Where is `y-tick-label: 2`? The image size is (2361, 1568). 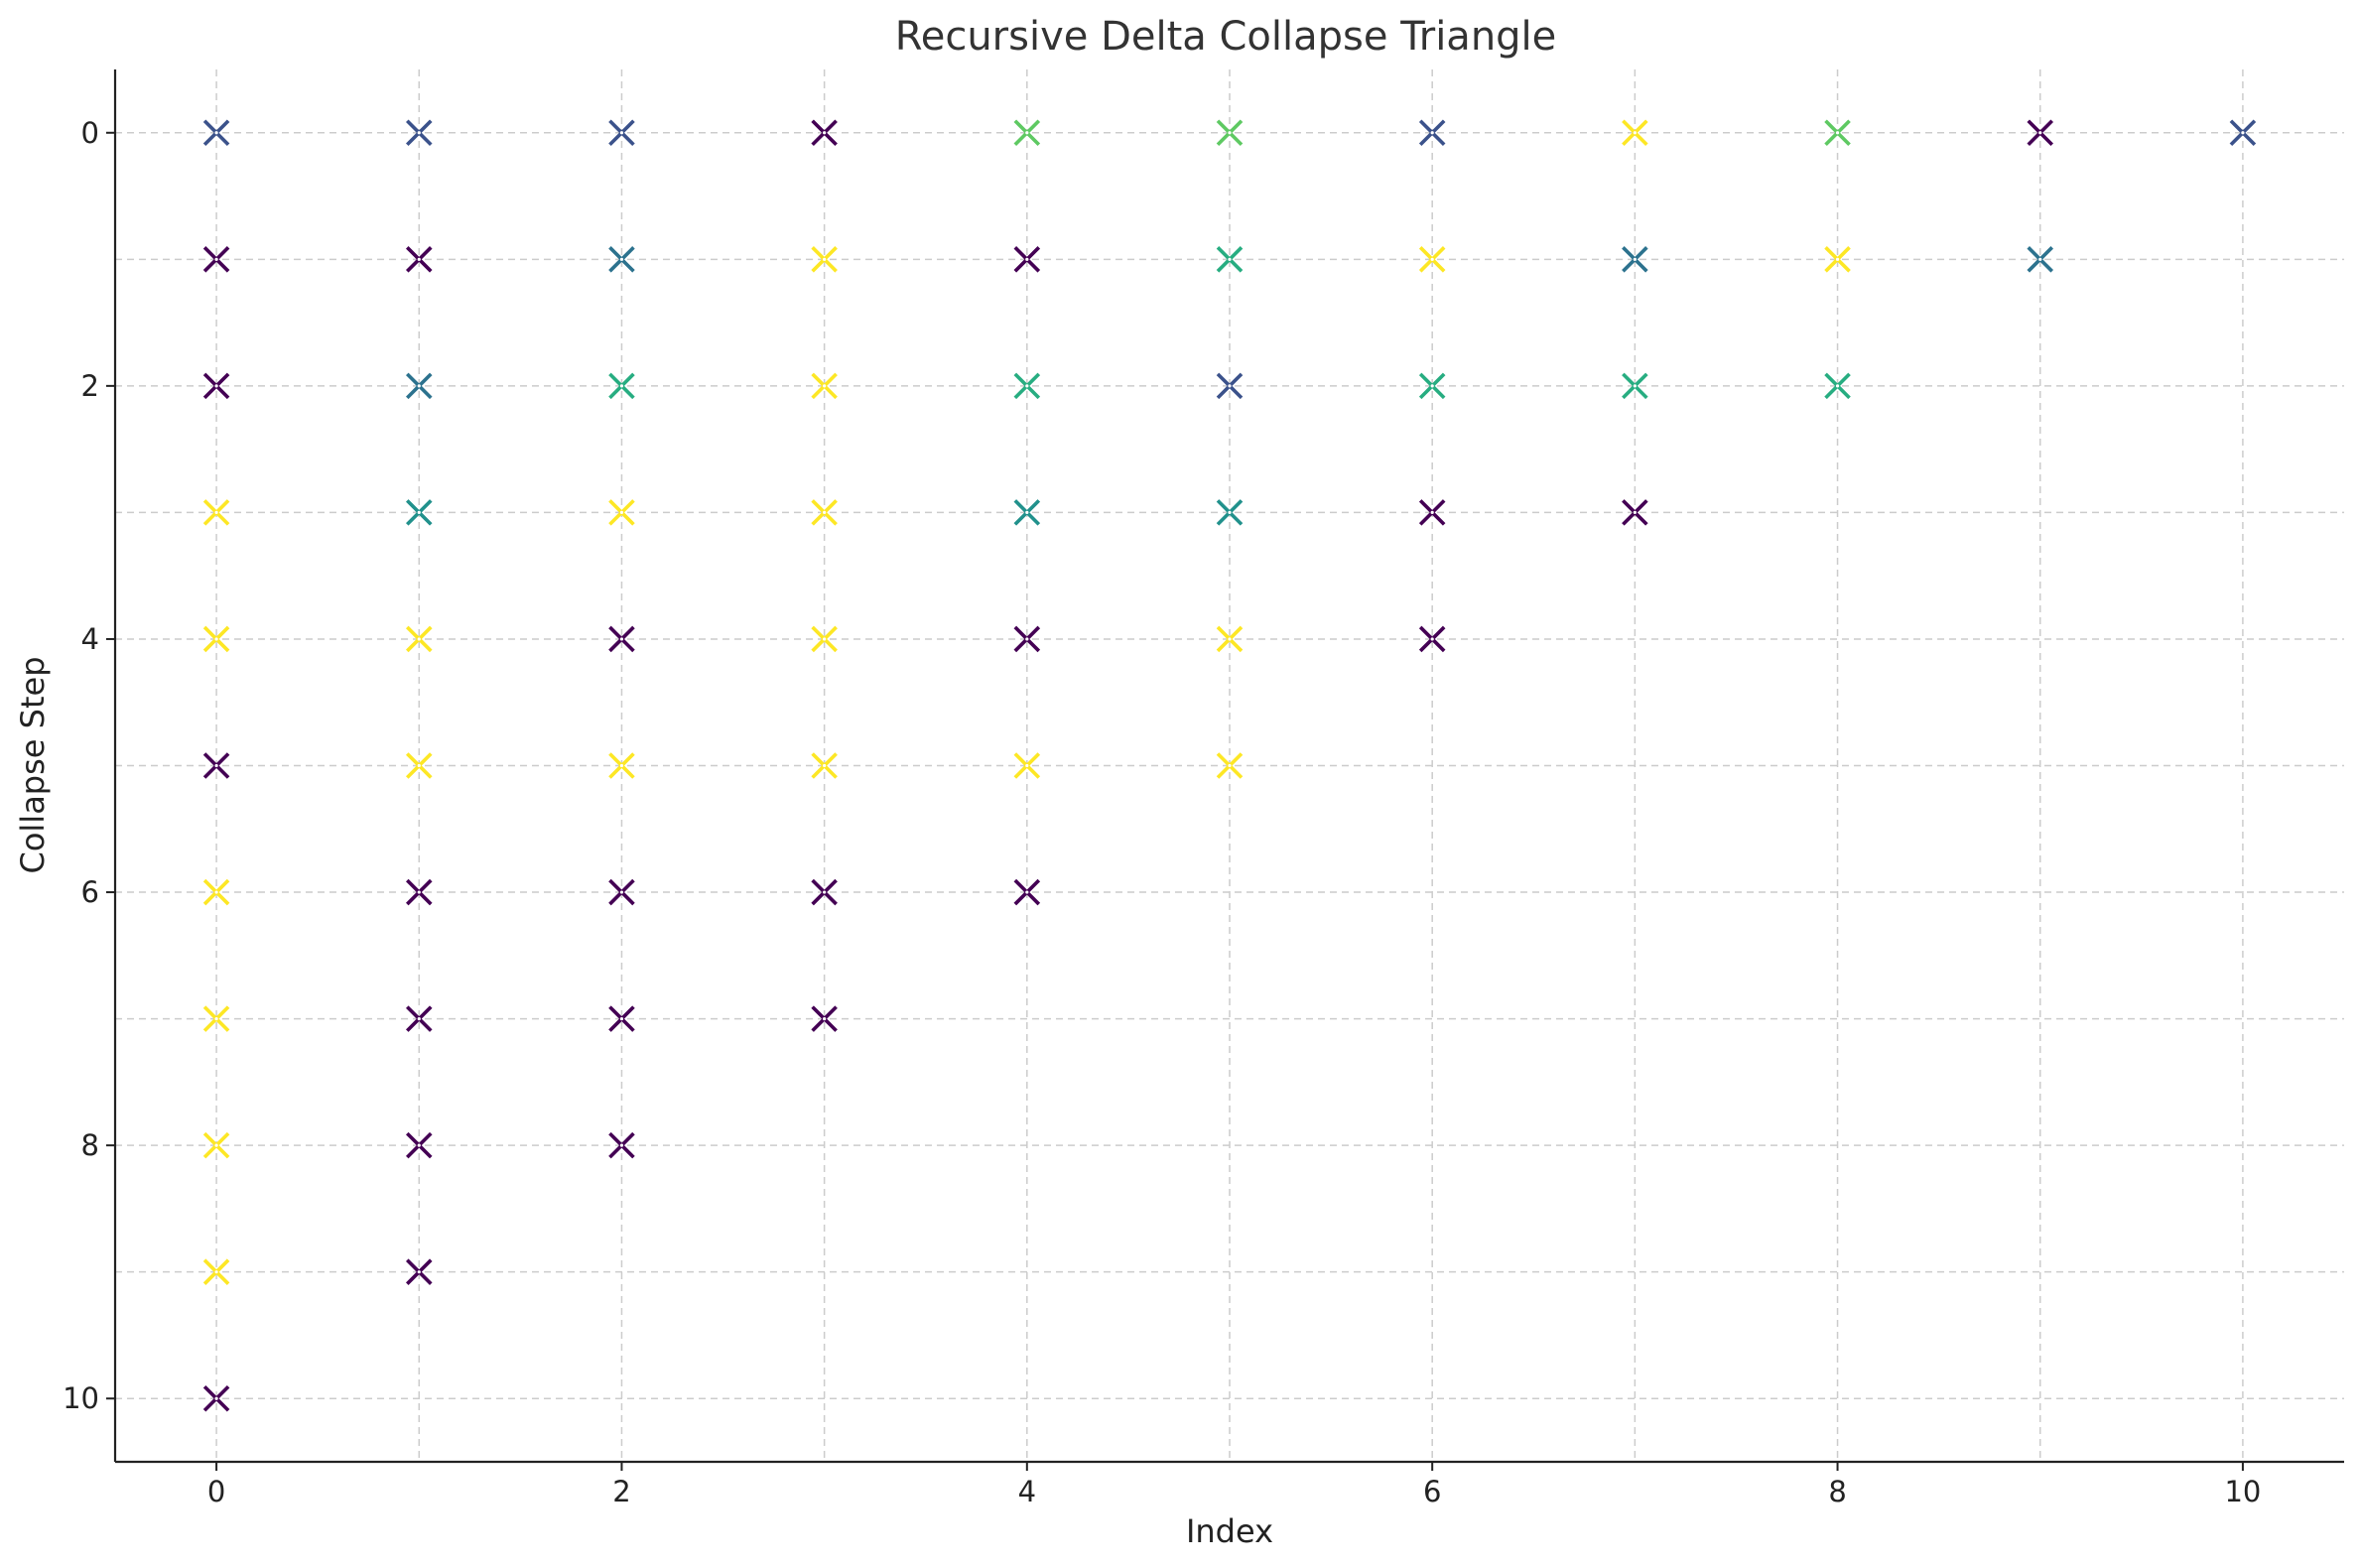 y-tick-label: 2 is located at coordinates (90, 386).